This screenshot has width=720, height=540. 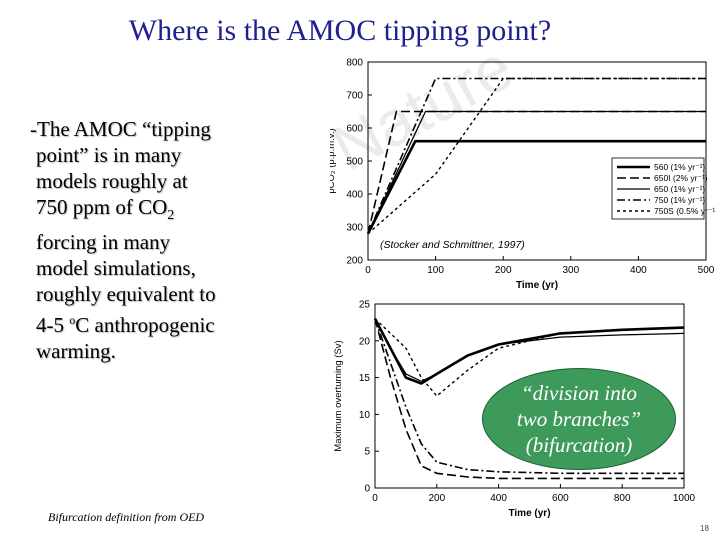 I want to click on y-axis-label: Maximum overturning (Sv), so click(x=338, y=395).